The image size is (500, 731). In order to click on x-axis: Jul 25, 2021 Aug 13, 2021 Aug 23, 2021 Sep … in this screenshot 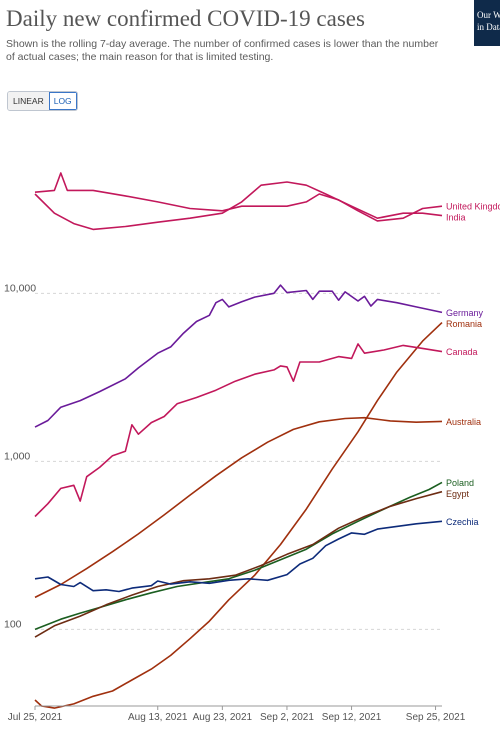, I will do `click(237, 714)`.